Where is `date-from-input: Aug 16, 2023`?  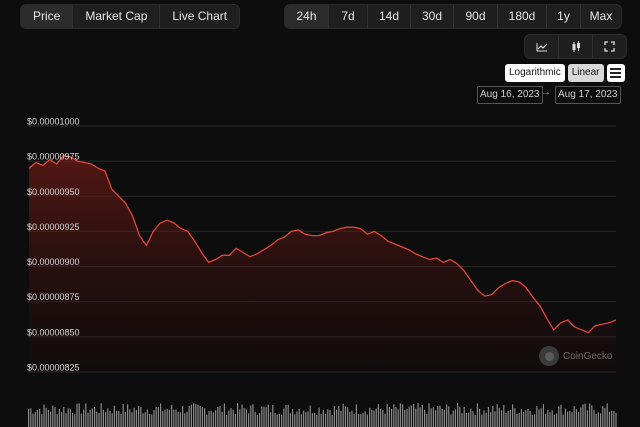
date-from-input: Aug 16, 2023 is located at coordinates (510, 95).